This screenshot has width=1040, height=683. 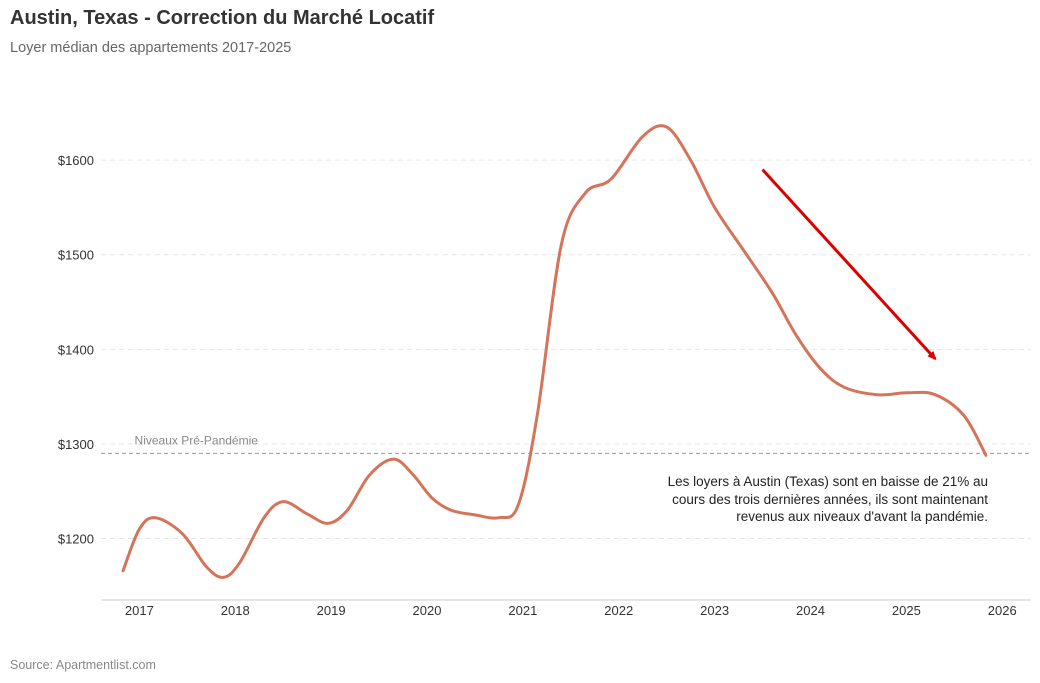 I want to click on y-tick-label: $1600, so click(x=76, y=160).